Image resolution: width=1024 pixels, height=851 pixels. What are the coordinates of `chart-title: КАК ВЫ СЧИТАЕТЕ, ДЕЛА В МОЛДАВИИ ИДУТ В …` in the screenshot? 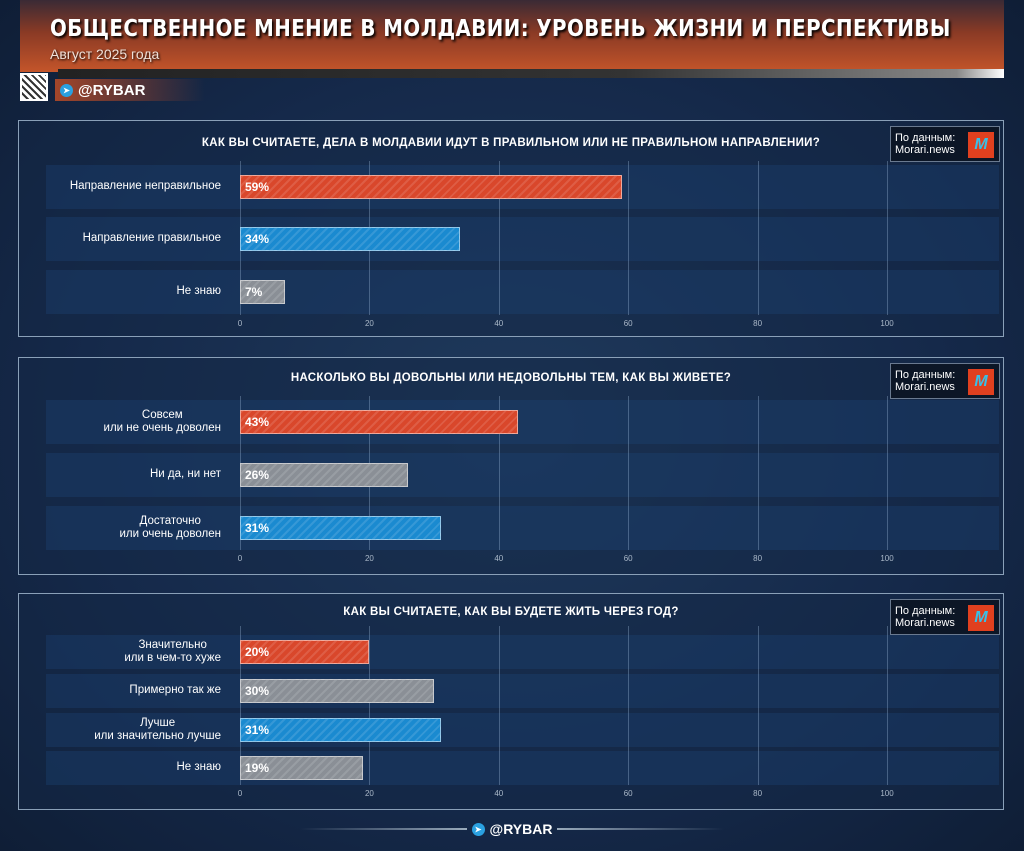 It's located at (511, 143).